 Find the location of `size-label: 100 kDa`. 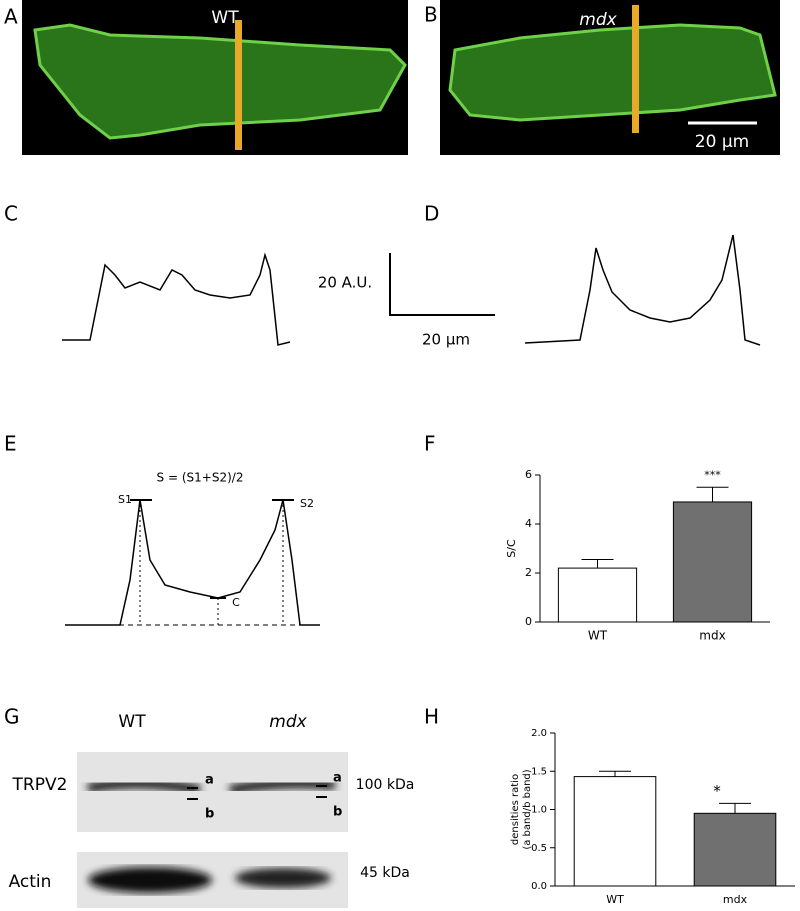

size-label: 100 kDa is located at coordinates (385, 785).